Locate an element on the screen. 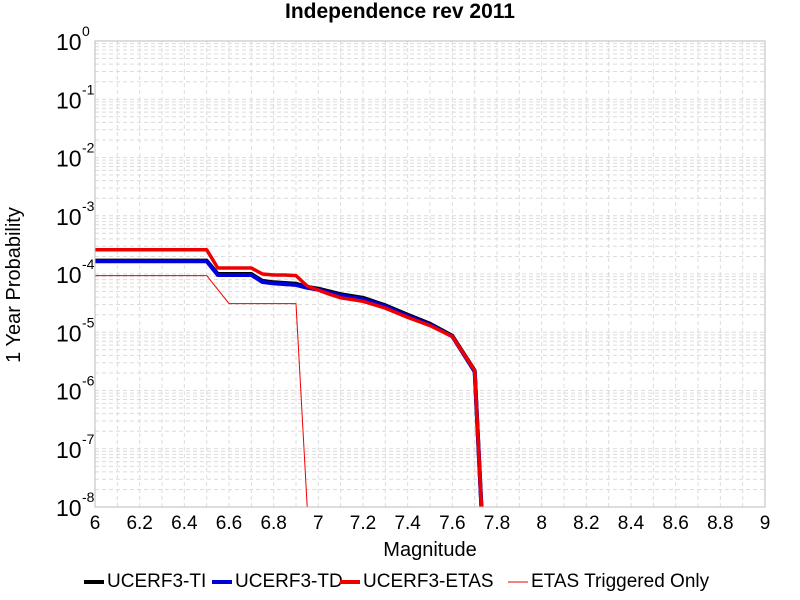 This screenshot has width=800, height=600. x-tick-label: 7.6 is located at coordinates (452, 523).